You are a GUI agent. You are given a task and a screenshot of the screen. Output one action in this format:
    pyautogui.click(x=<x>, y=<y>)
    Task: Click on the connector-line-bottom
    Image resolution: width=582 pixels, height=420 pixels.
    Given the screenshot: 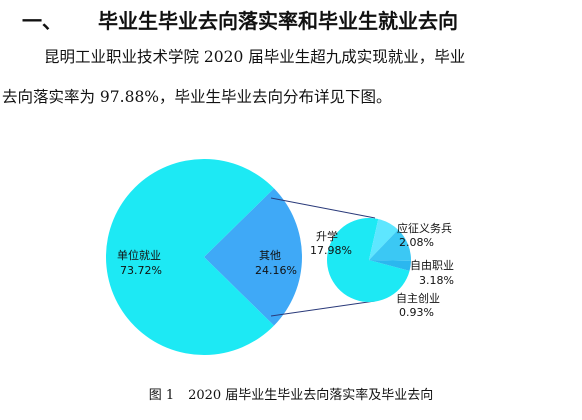 What is the action you would take?
    pyautogui.click(x=323, y=308)
    